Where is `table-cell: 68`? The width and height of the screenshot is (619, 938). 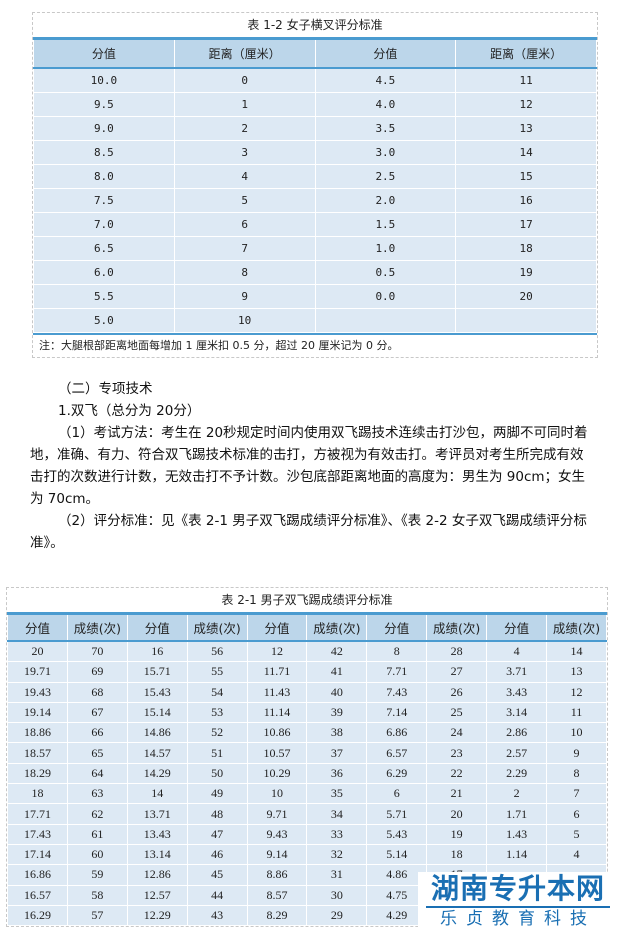 table-cell: 68 is located at coordinates (97, 692).